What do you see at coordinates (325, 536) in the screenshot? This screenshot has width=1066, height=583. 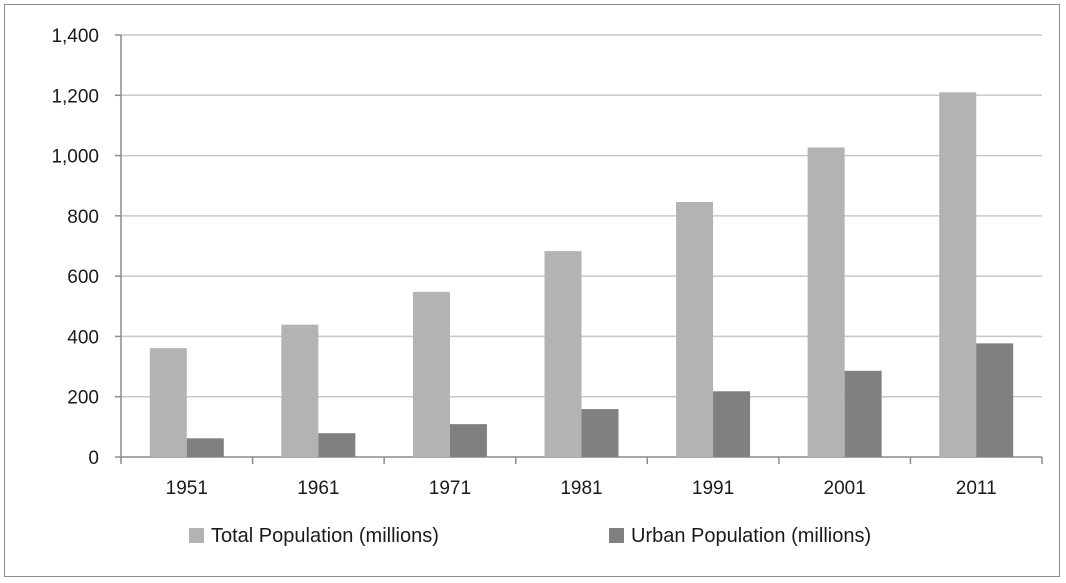 I see `legend-label: Total Population (millions)` at bounding box center [325, 536].